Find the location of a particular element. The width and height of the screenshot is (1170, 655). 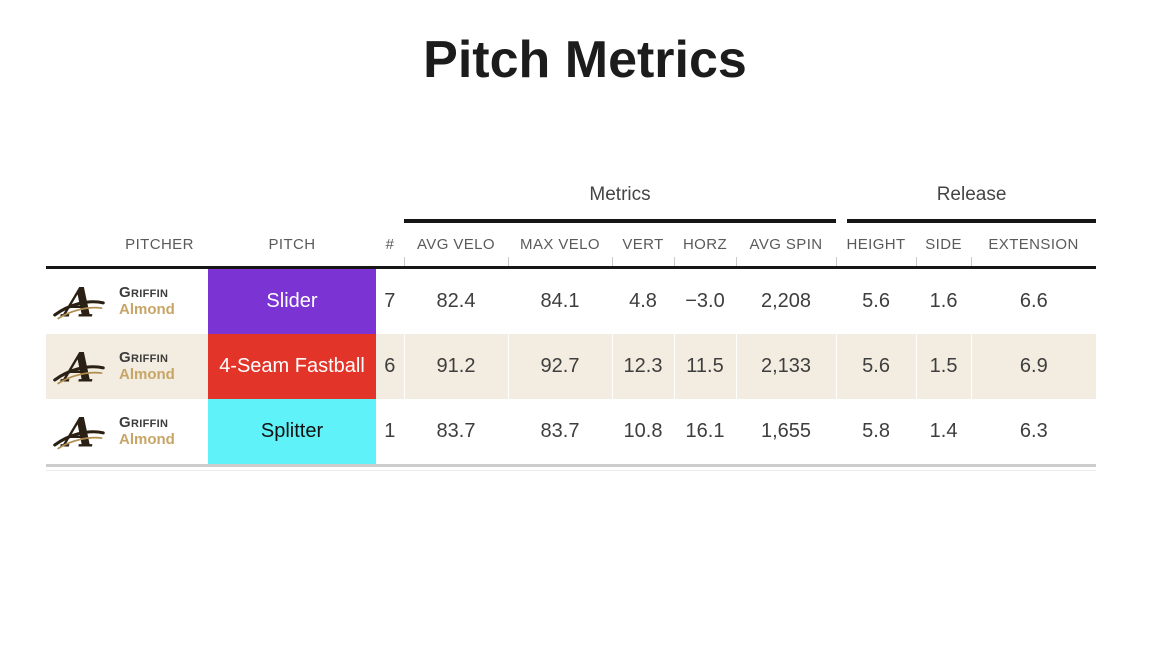

column-header-max-velo: MAX VELO is located at coordinates (560, 246).